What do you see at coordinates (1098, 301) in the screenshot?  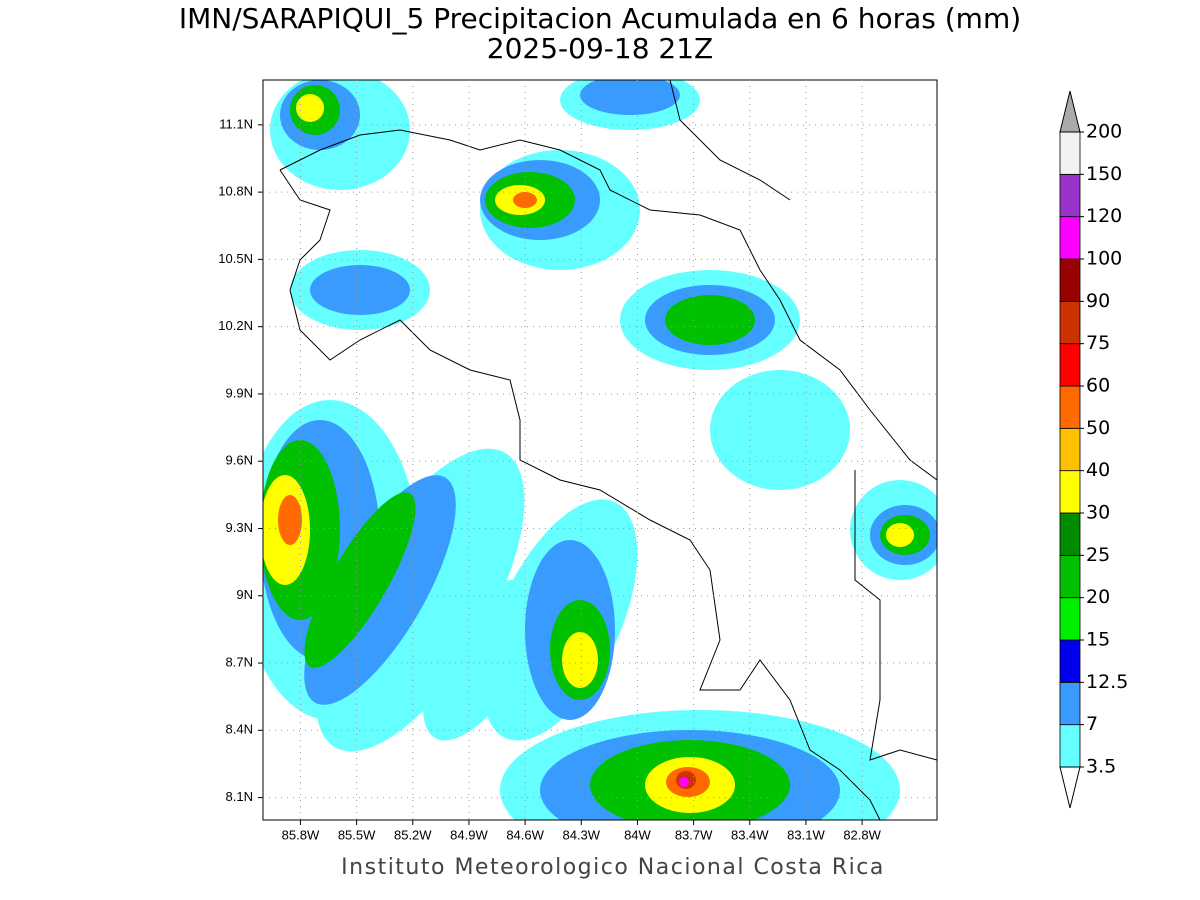 I see `colorbar-label: 90` at bounding box center [1098, 301].